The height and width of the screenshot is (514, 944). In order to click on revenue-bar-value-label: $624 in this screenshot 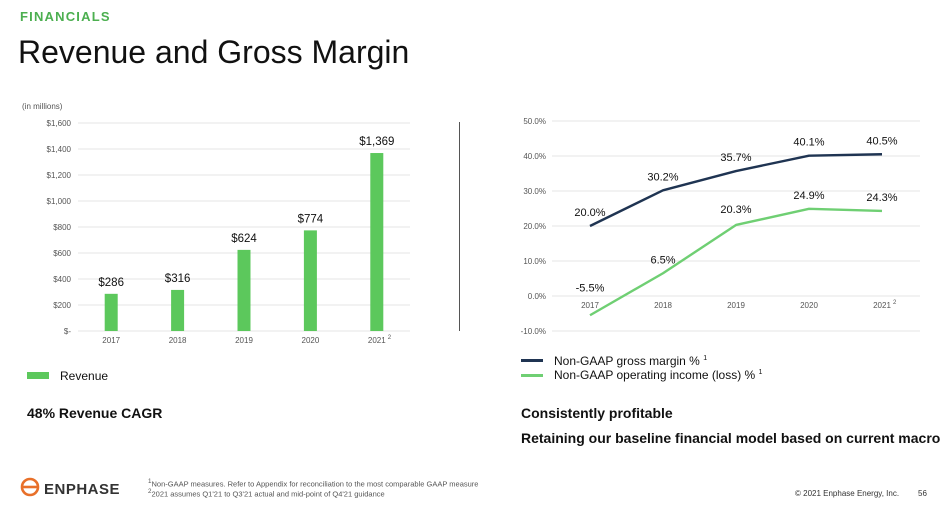, I will do `click(244, 239)`.